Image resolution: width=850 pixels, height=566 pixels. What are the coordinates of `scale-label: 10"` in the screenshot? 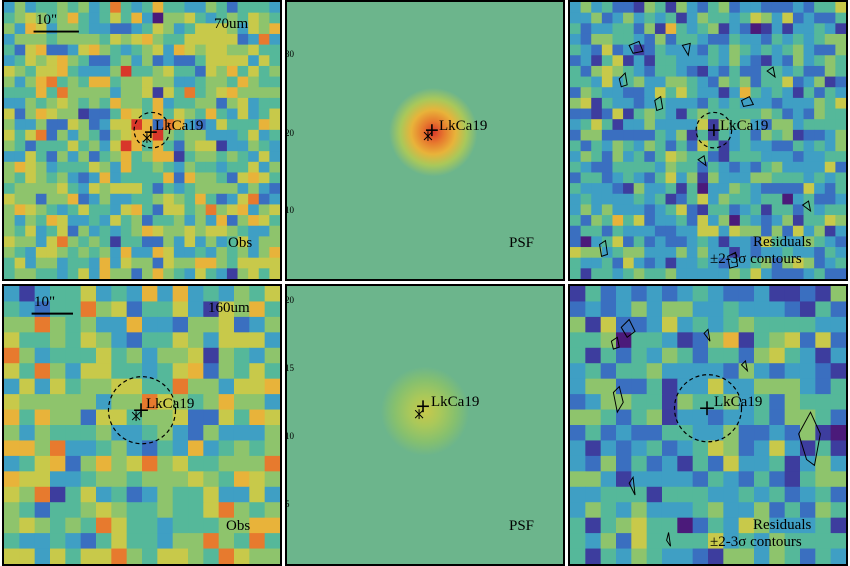 It's located at (45, 302).